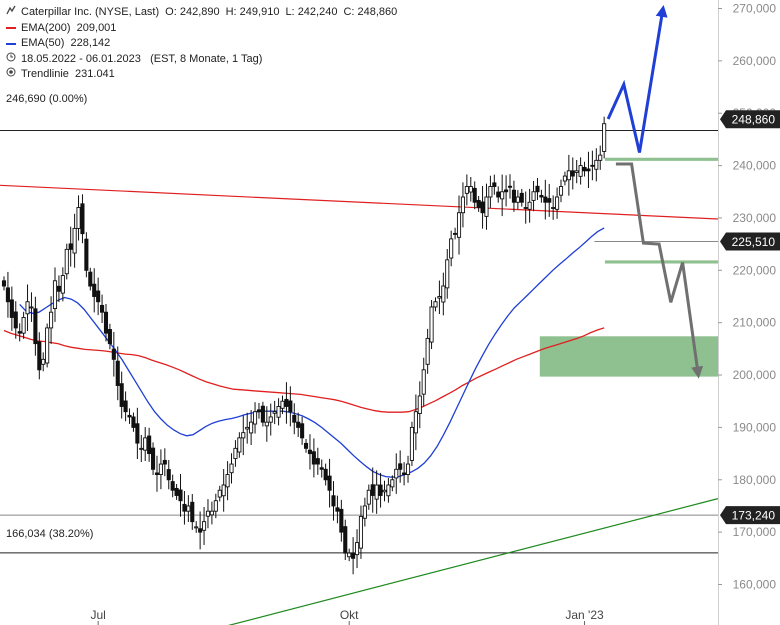 This screenshot has height=625, width=780. What do you see at coordinates (349, 12) in the screenshot?
I see `legend-c-label: C:` at bounding box center [349, 12].